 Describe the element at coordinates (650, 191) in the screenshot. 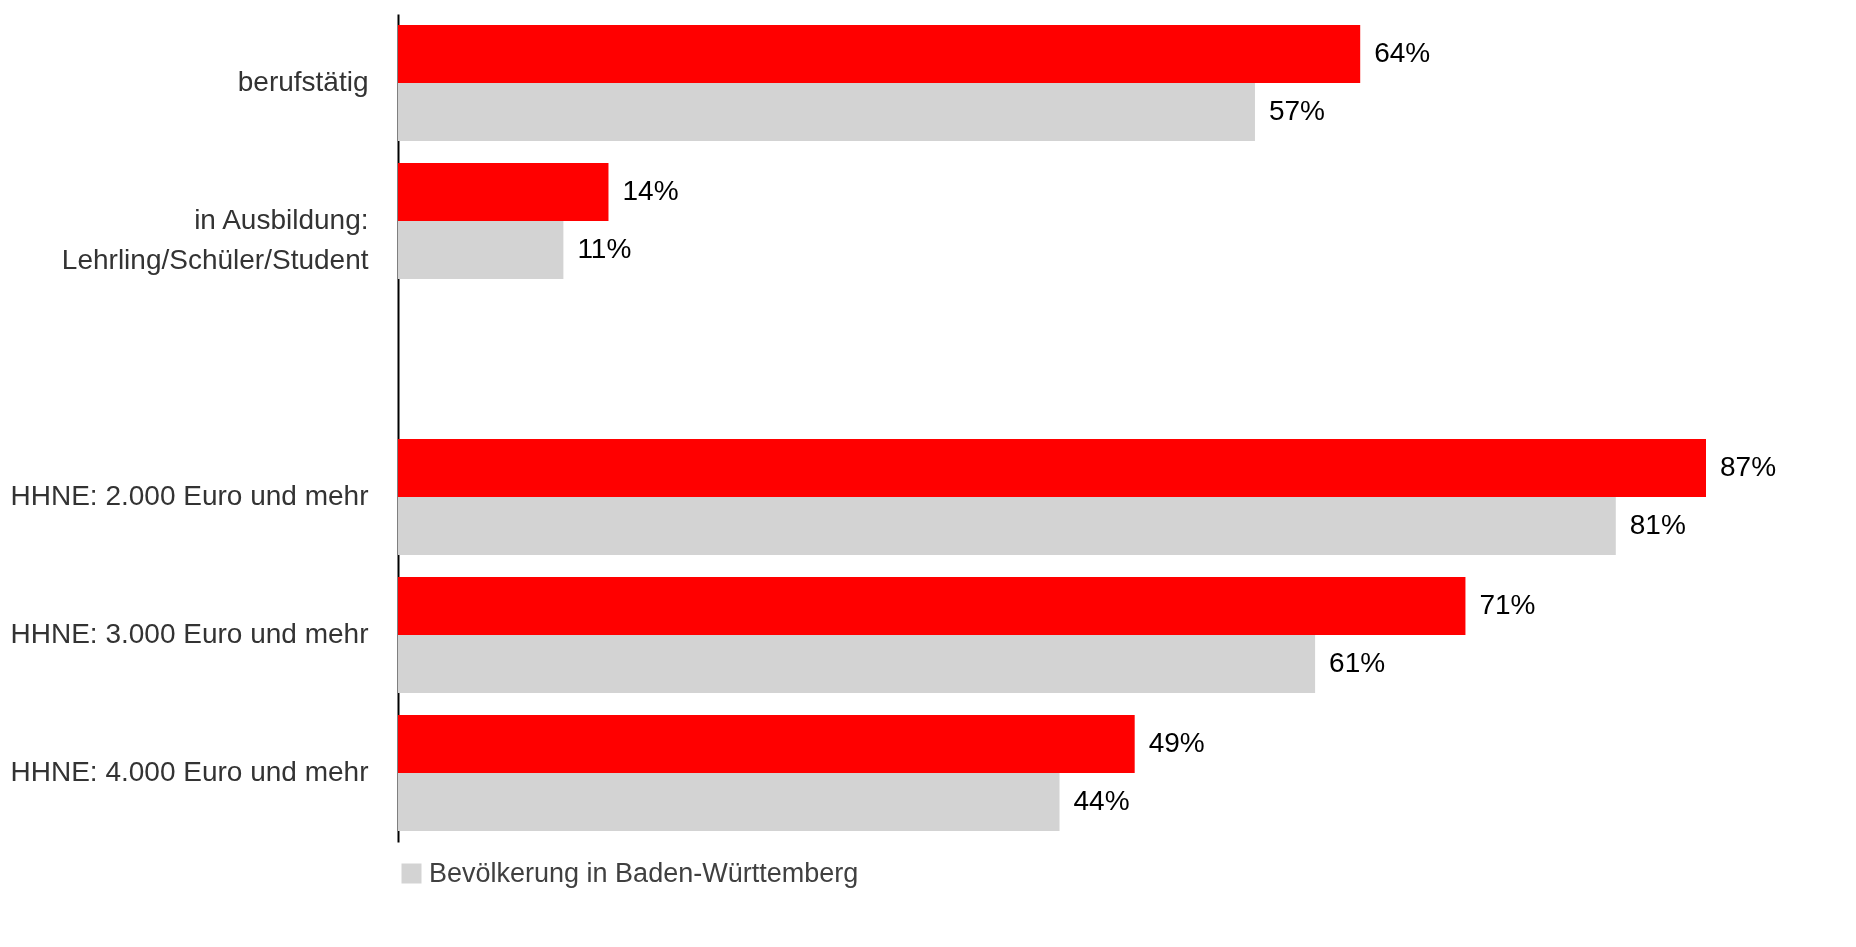

I see `data-label: 14%` at that location.